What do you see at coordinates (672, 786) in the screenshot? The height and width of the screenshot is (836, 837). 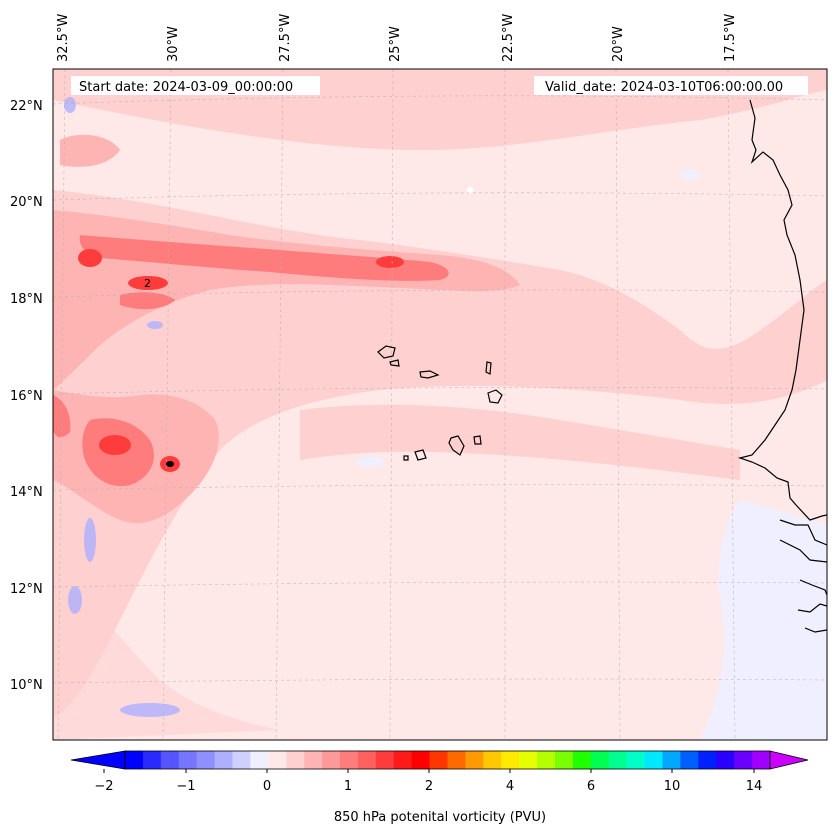 I see `colorbar-tick-label: 10` at bounding box center [672, 786].